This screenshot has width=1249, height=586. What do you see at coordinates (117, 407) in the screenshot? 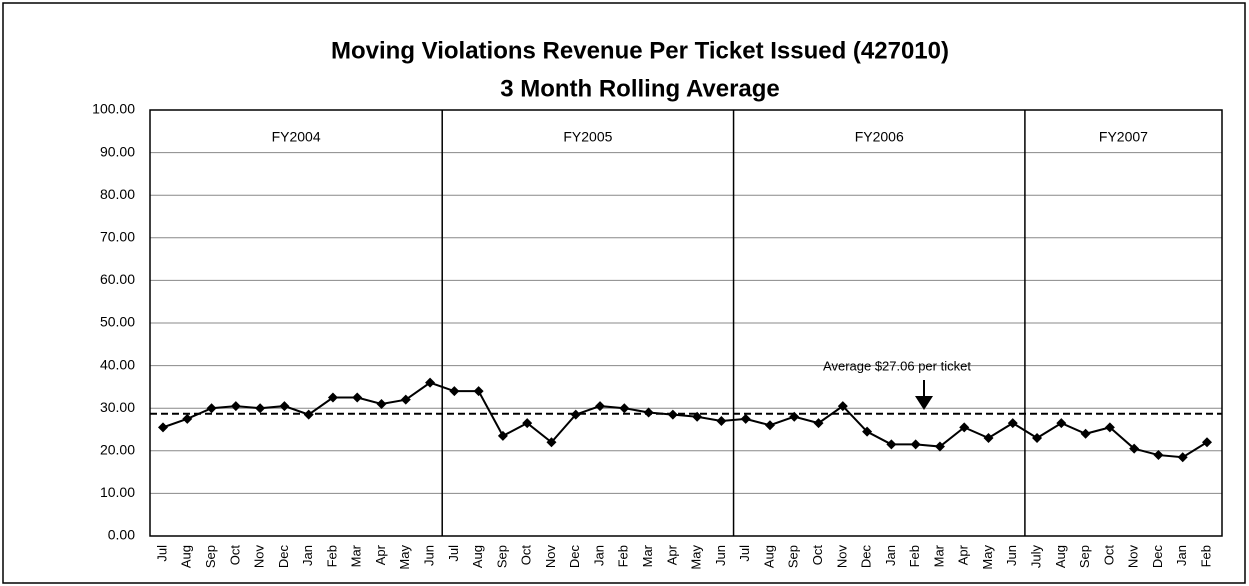
I see `y-tick-label: 30.00` at bounding box center [117, 407].